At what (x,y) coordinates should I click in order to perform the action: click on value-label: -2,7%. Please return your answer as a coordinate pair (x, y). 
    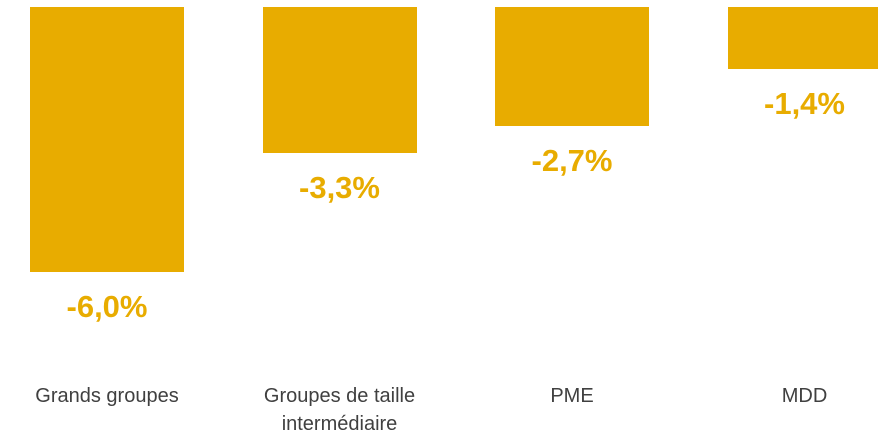
    Looking at the image, I should click on (572, 161).